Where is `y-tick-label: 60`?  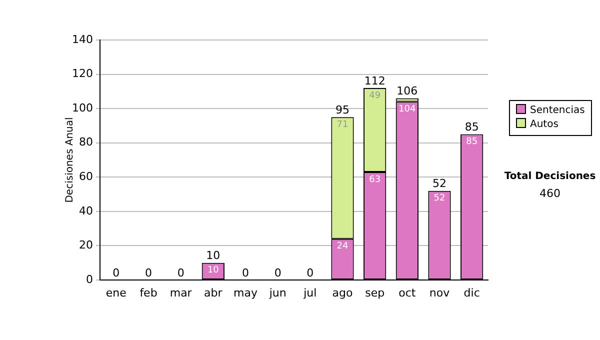 y-tick-label: 60 is located at coordinates (86, 176).